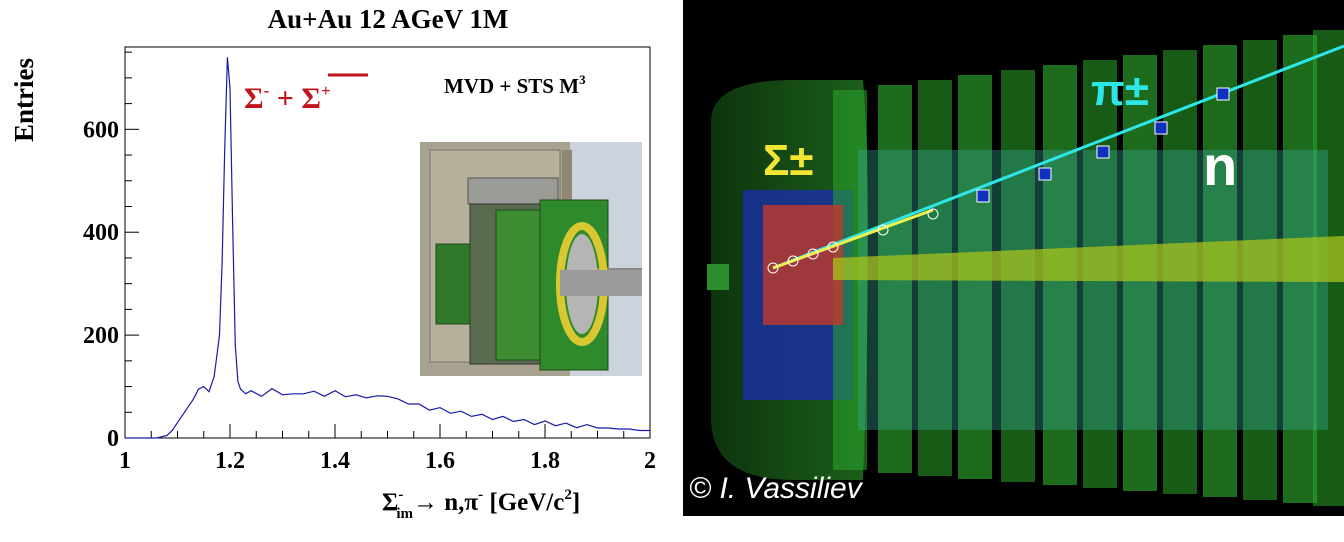 Image resolution: width=1344 pixels, height=542 pixels. Describe the element at coordinates (387, 449) in the screenshot. I see `x-axis-ticks: 1 1.2 1.4 1.6 1.8 2` at that location.